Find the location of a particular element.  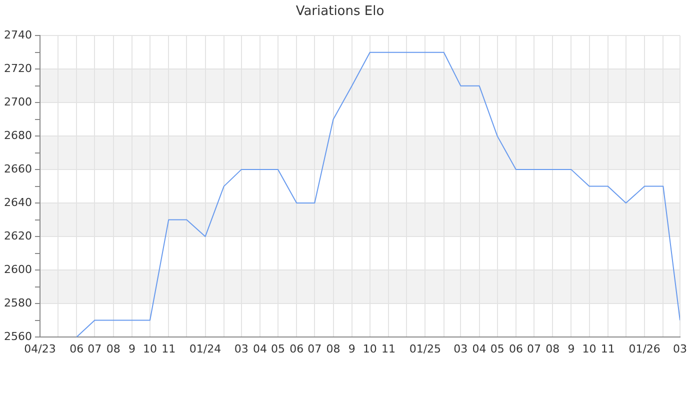

y-tick-label: 2700 is located at coordinates (18, 101).